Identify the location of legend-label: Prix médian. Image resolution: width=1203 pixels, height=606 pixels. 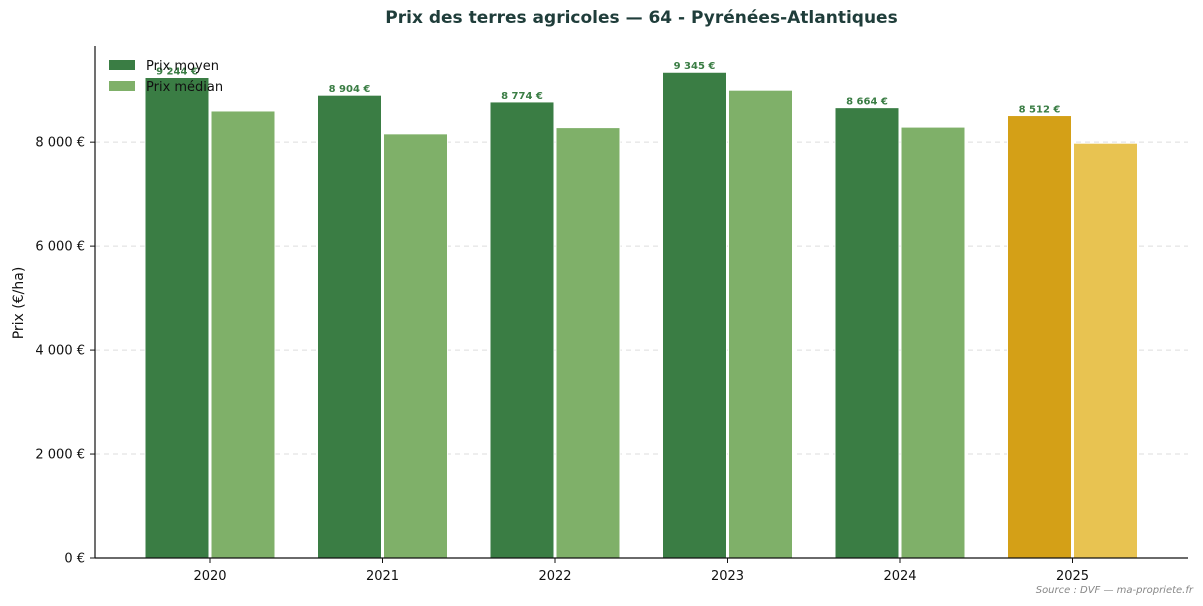
(184, 87).